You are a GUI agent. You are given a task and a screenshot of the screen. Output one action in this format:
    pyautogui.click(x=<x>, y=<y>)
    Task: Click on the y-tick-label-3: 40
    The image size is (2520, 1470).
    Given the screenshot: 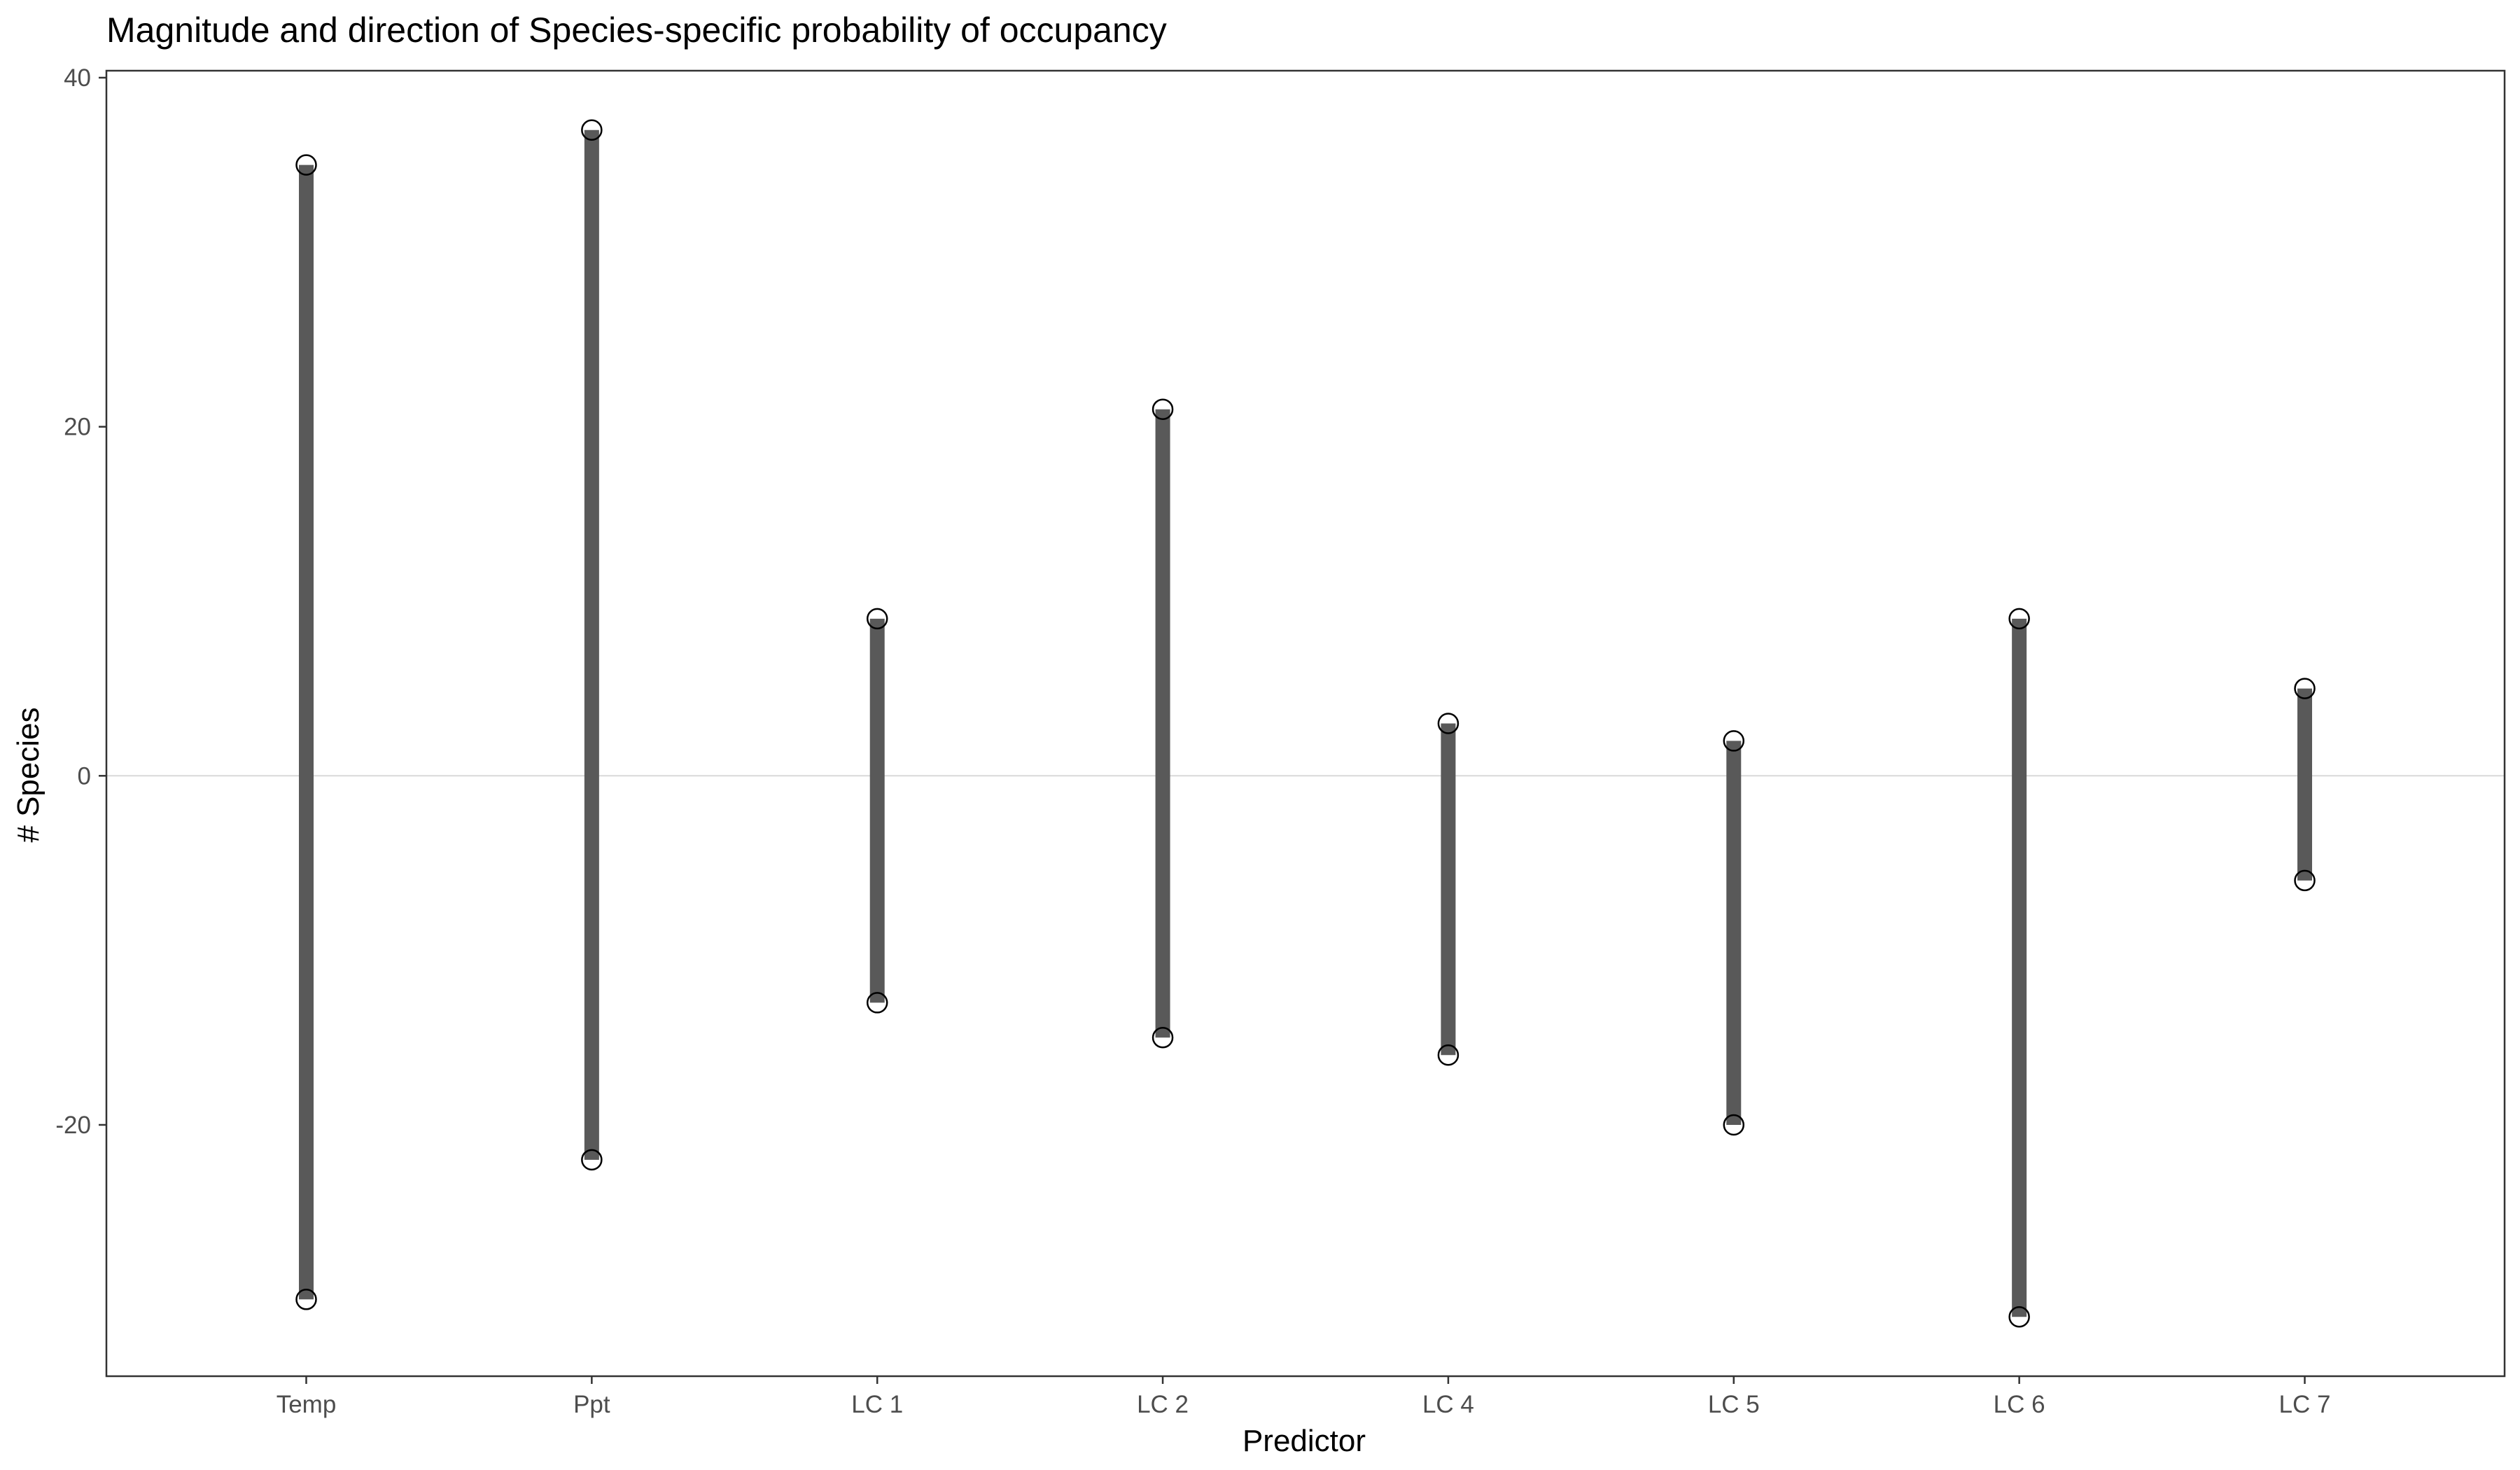 What is the action you would take?
    pyautogui.click(x=77, y=78)
    